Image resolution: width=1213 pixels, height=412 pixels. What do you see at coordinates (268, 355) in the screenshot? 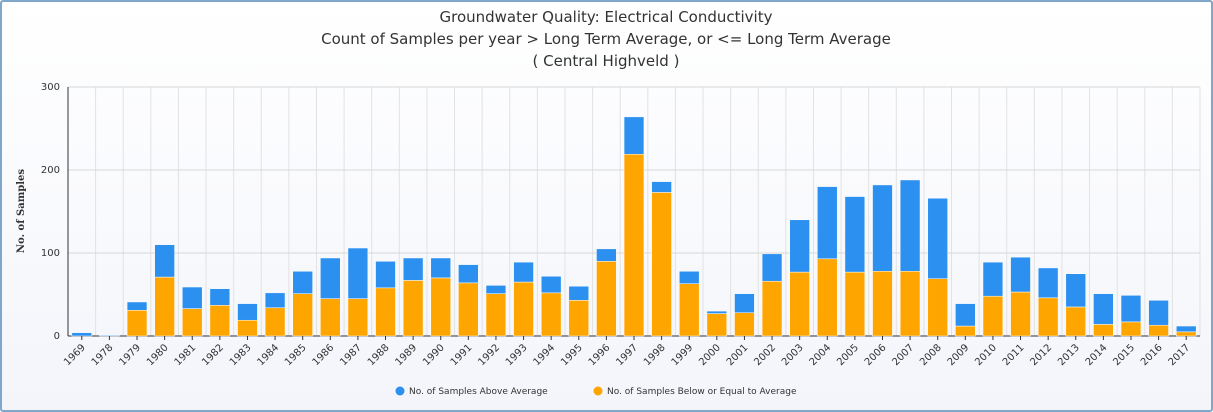
I see `x-tick-label: 1984` at bounding box center [268, 355].